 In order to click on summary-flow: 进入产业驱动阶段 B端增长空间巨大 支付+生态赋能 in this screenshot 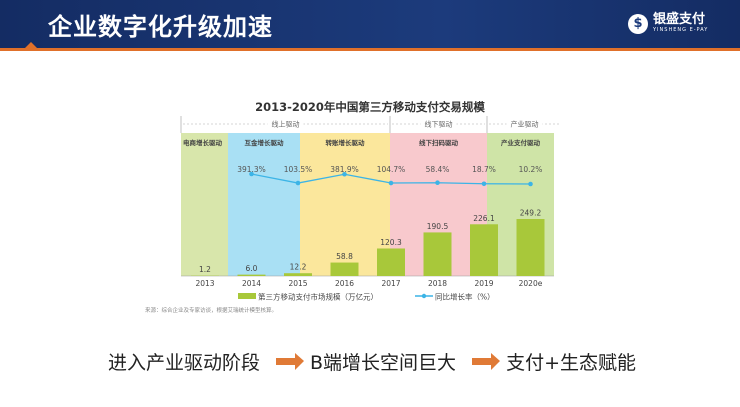, I will do `click(372, 361)`.